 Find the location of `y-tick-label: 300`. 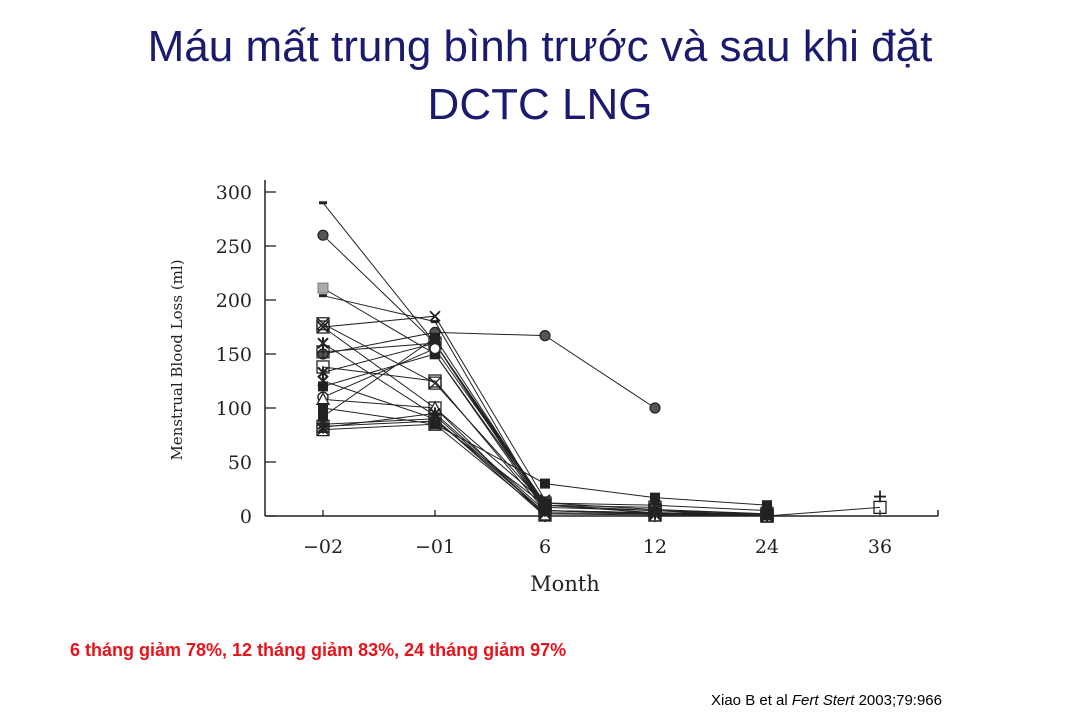

y-tick-label: 300 is located at coordinates (234, 193).